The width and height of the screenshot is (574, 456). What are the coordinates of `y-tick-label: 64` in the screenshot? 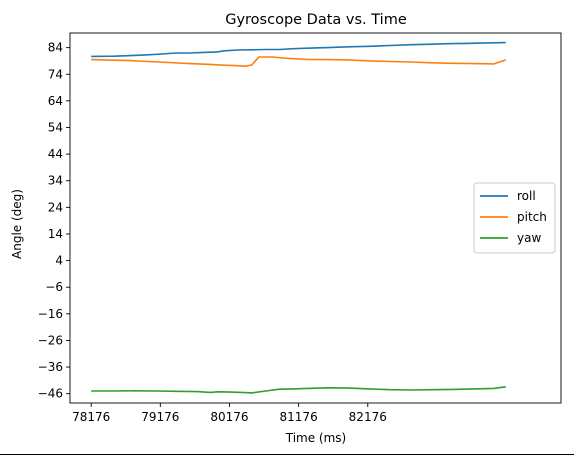 It's located at (55, 101).